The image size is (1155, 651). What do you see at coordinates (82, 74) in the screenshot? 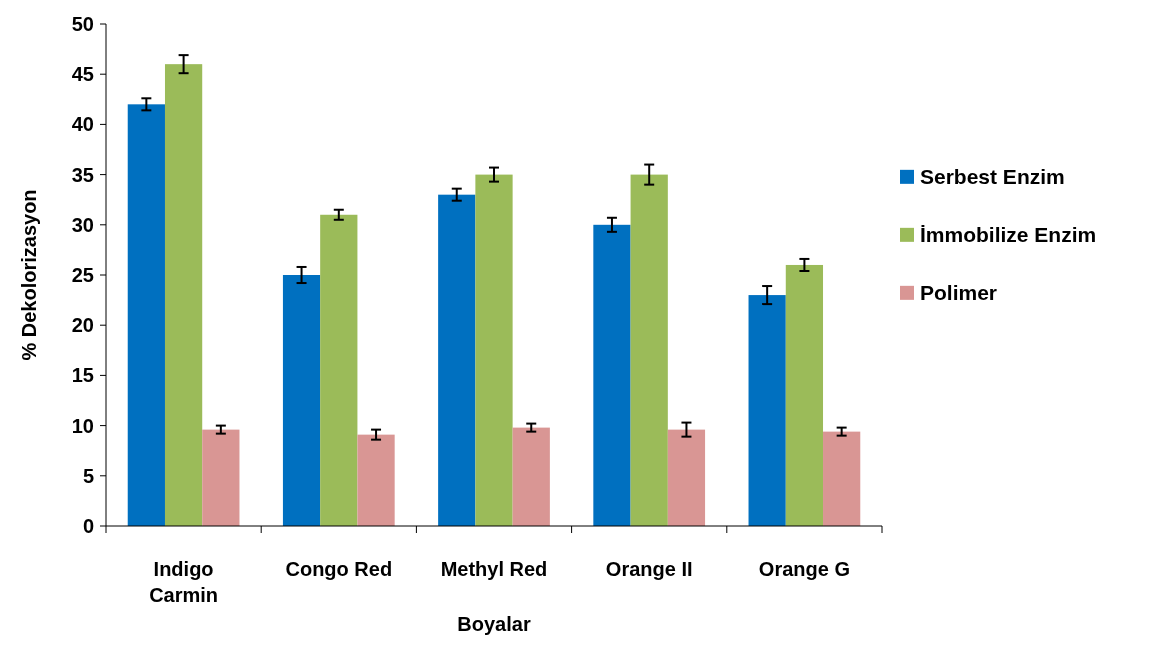
I see `y-tick-label: 45` at bounding box center [82, 74].